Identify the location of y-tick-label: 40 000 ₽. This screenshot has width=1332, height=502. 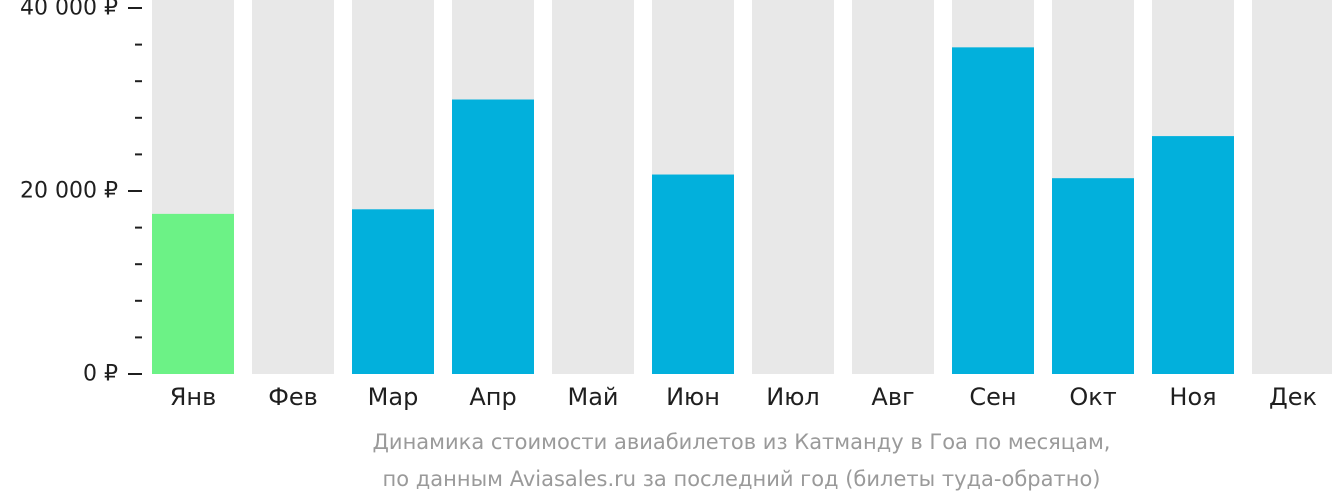
(69, 10).